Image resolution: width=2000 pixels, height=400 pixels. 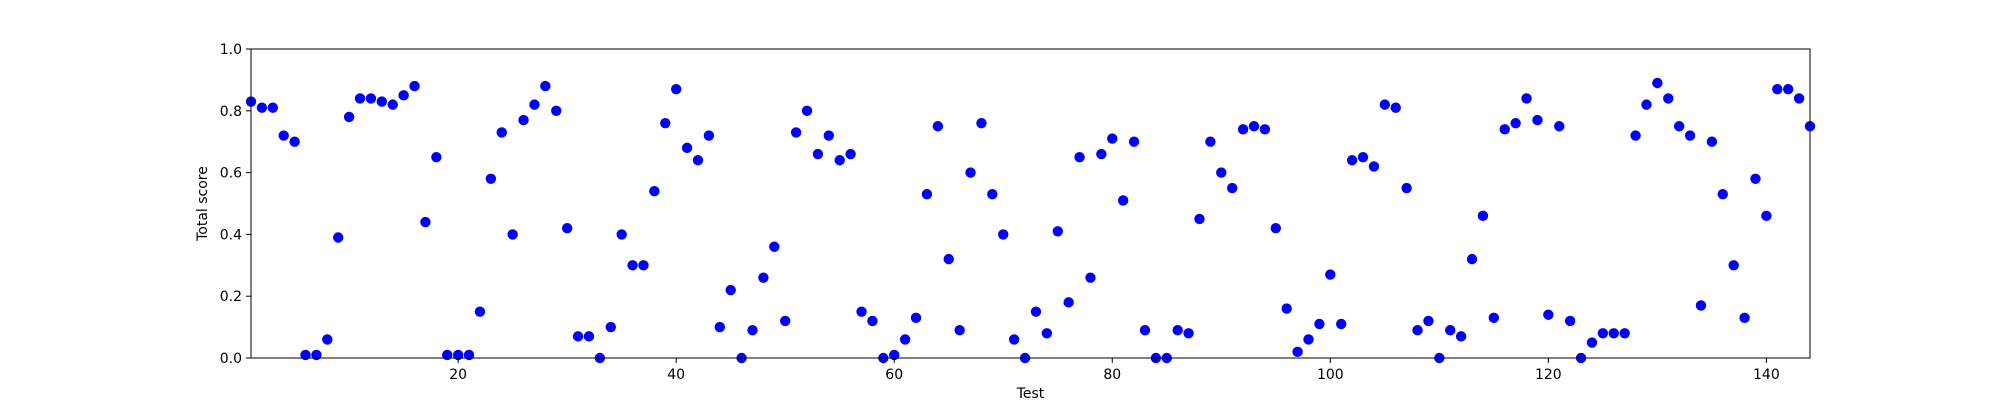 I want to click on x-axis-label: Test, so click(x=1030, y=393).